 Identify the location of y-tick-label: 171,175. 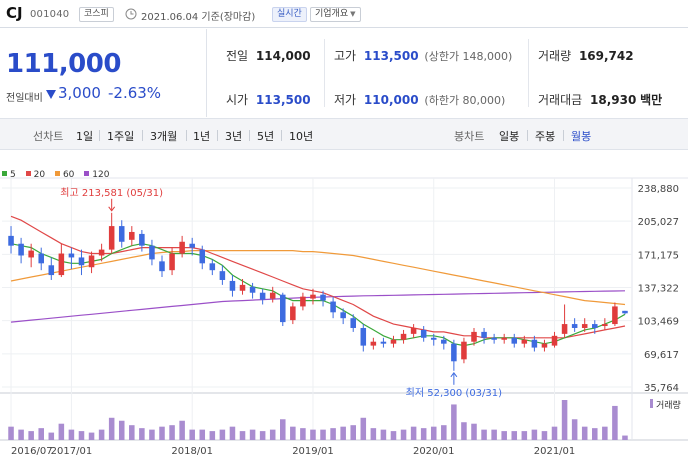
(658, 255).